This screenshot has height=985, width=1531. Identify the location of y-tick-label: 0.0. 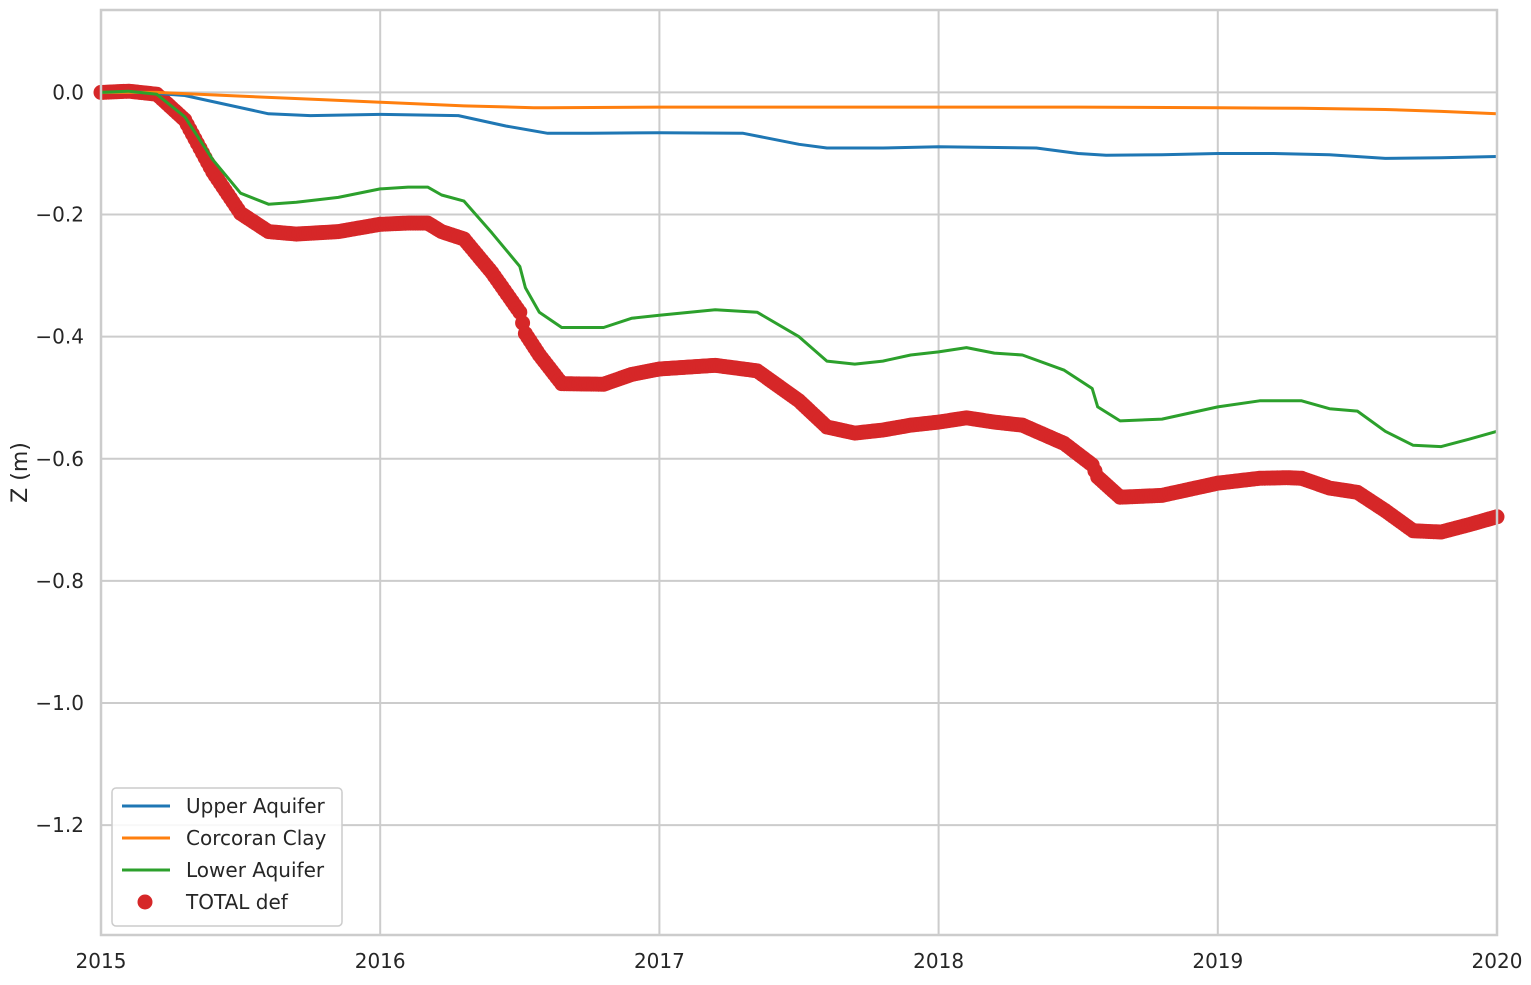
(68, 92).